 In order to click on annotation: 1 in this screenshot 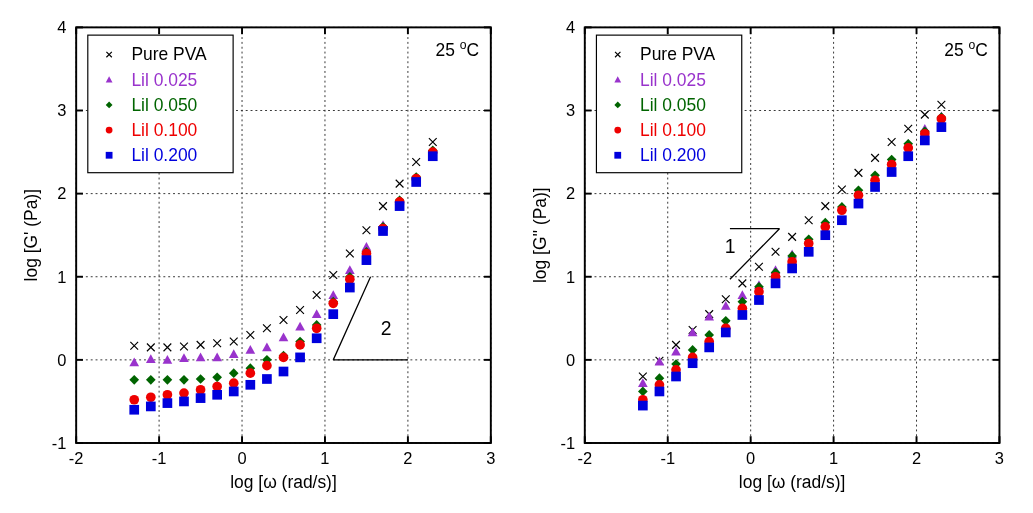, I will do `click(730, 246)`.